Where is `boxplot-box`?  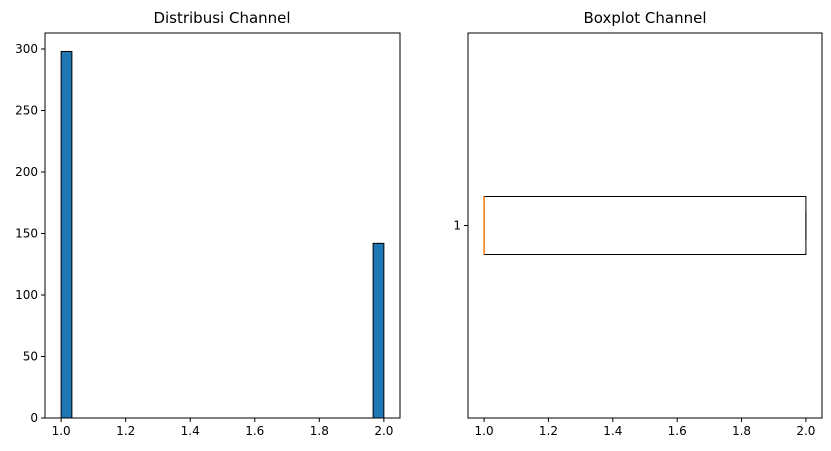
boxplot-box is located at coordinates (645, 225).